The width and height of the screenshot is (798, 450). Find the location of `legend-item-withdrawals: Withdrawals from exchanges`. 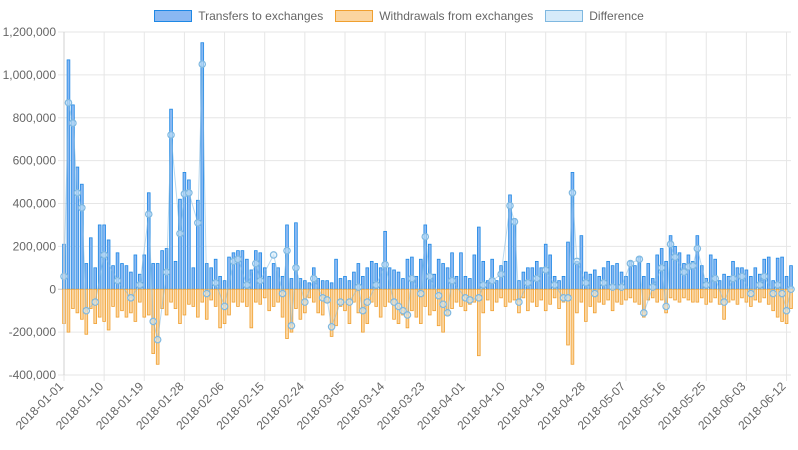

legend-item-withdrawals: Withdrawals from exchanges is located at coordinates (434, 16).